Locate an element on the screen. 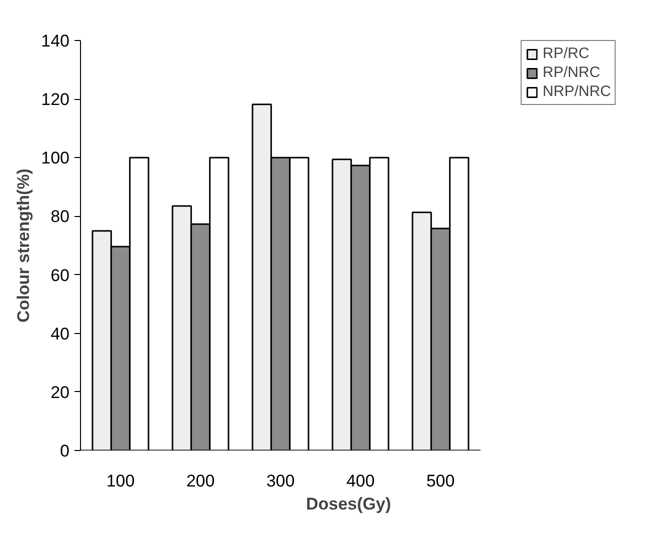  x-tick-label: 500 is located at coordinates (440, 481).